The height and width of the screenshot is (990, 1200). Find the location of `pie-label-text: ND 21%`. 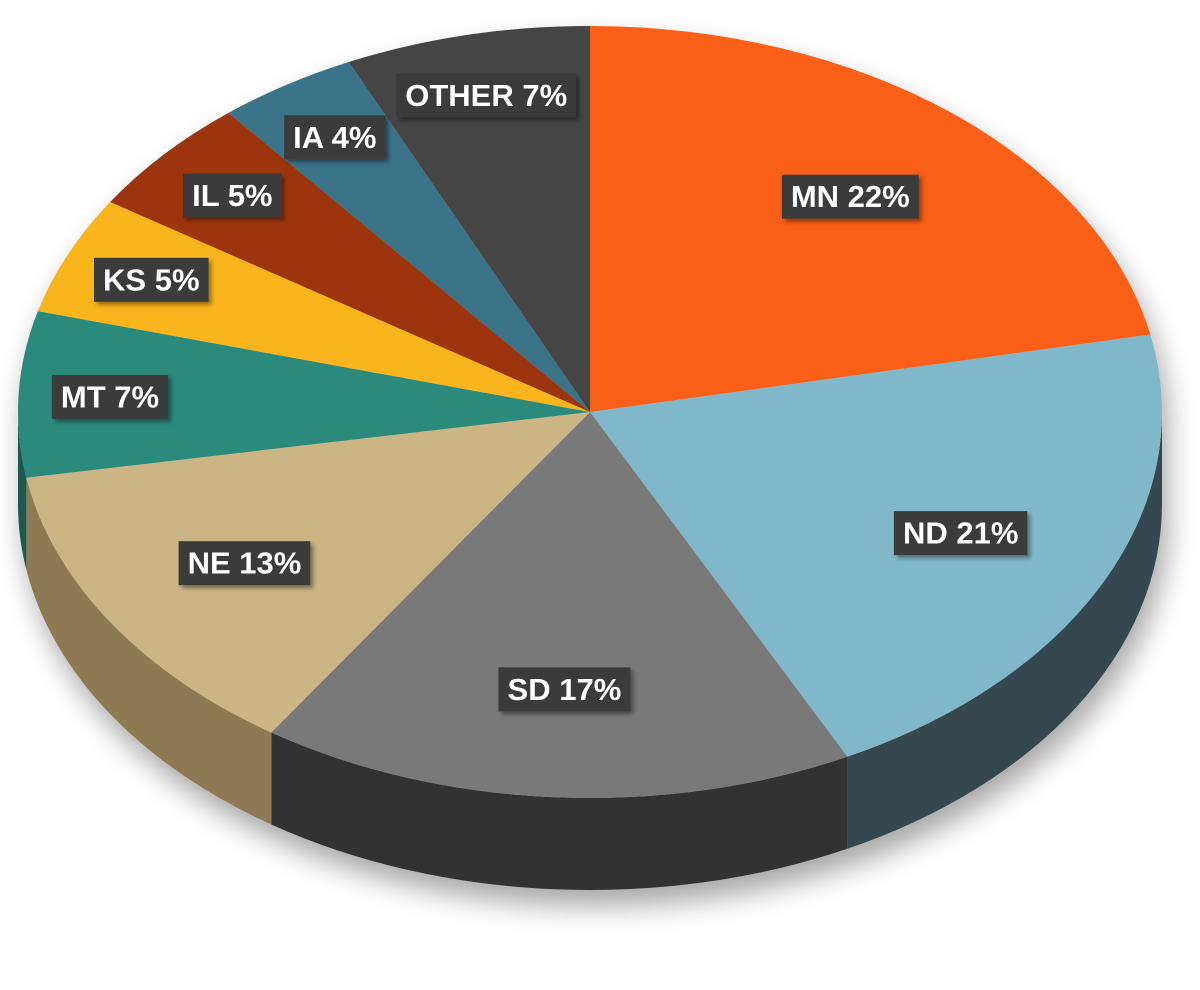

pie-label-text: ND 21% is located at coordinates (960, 533).